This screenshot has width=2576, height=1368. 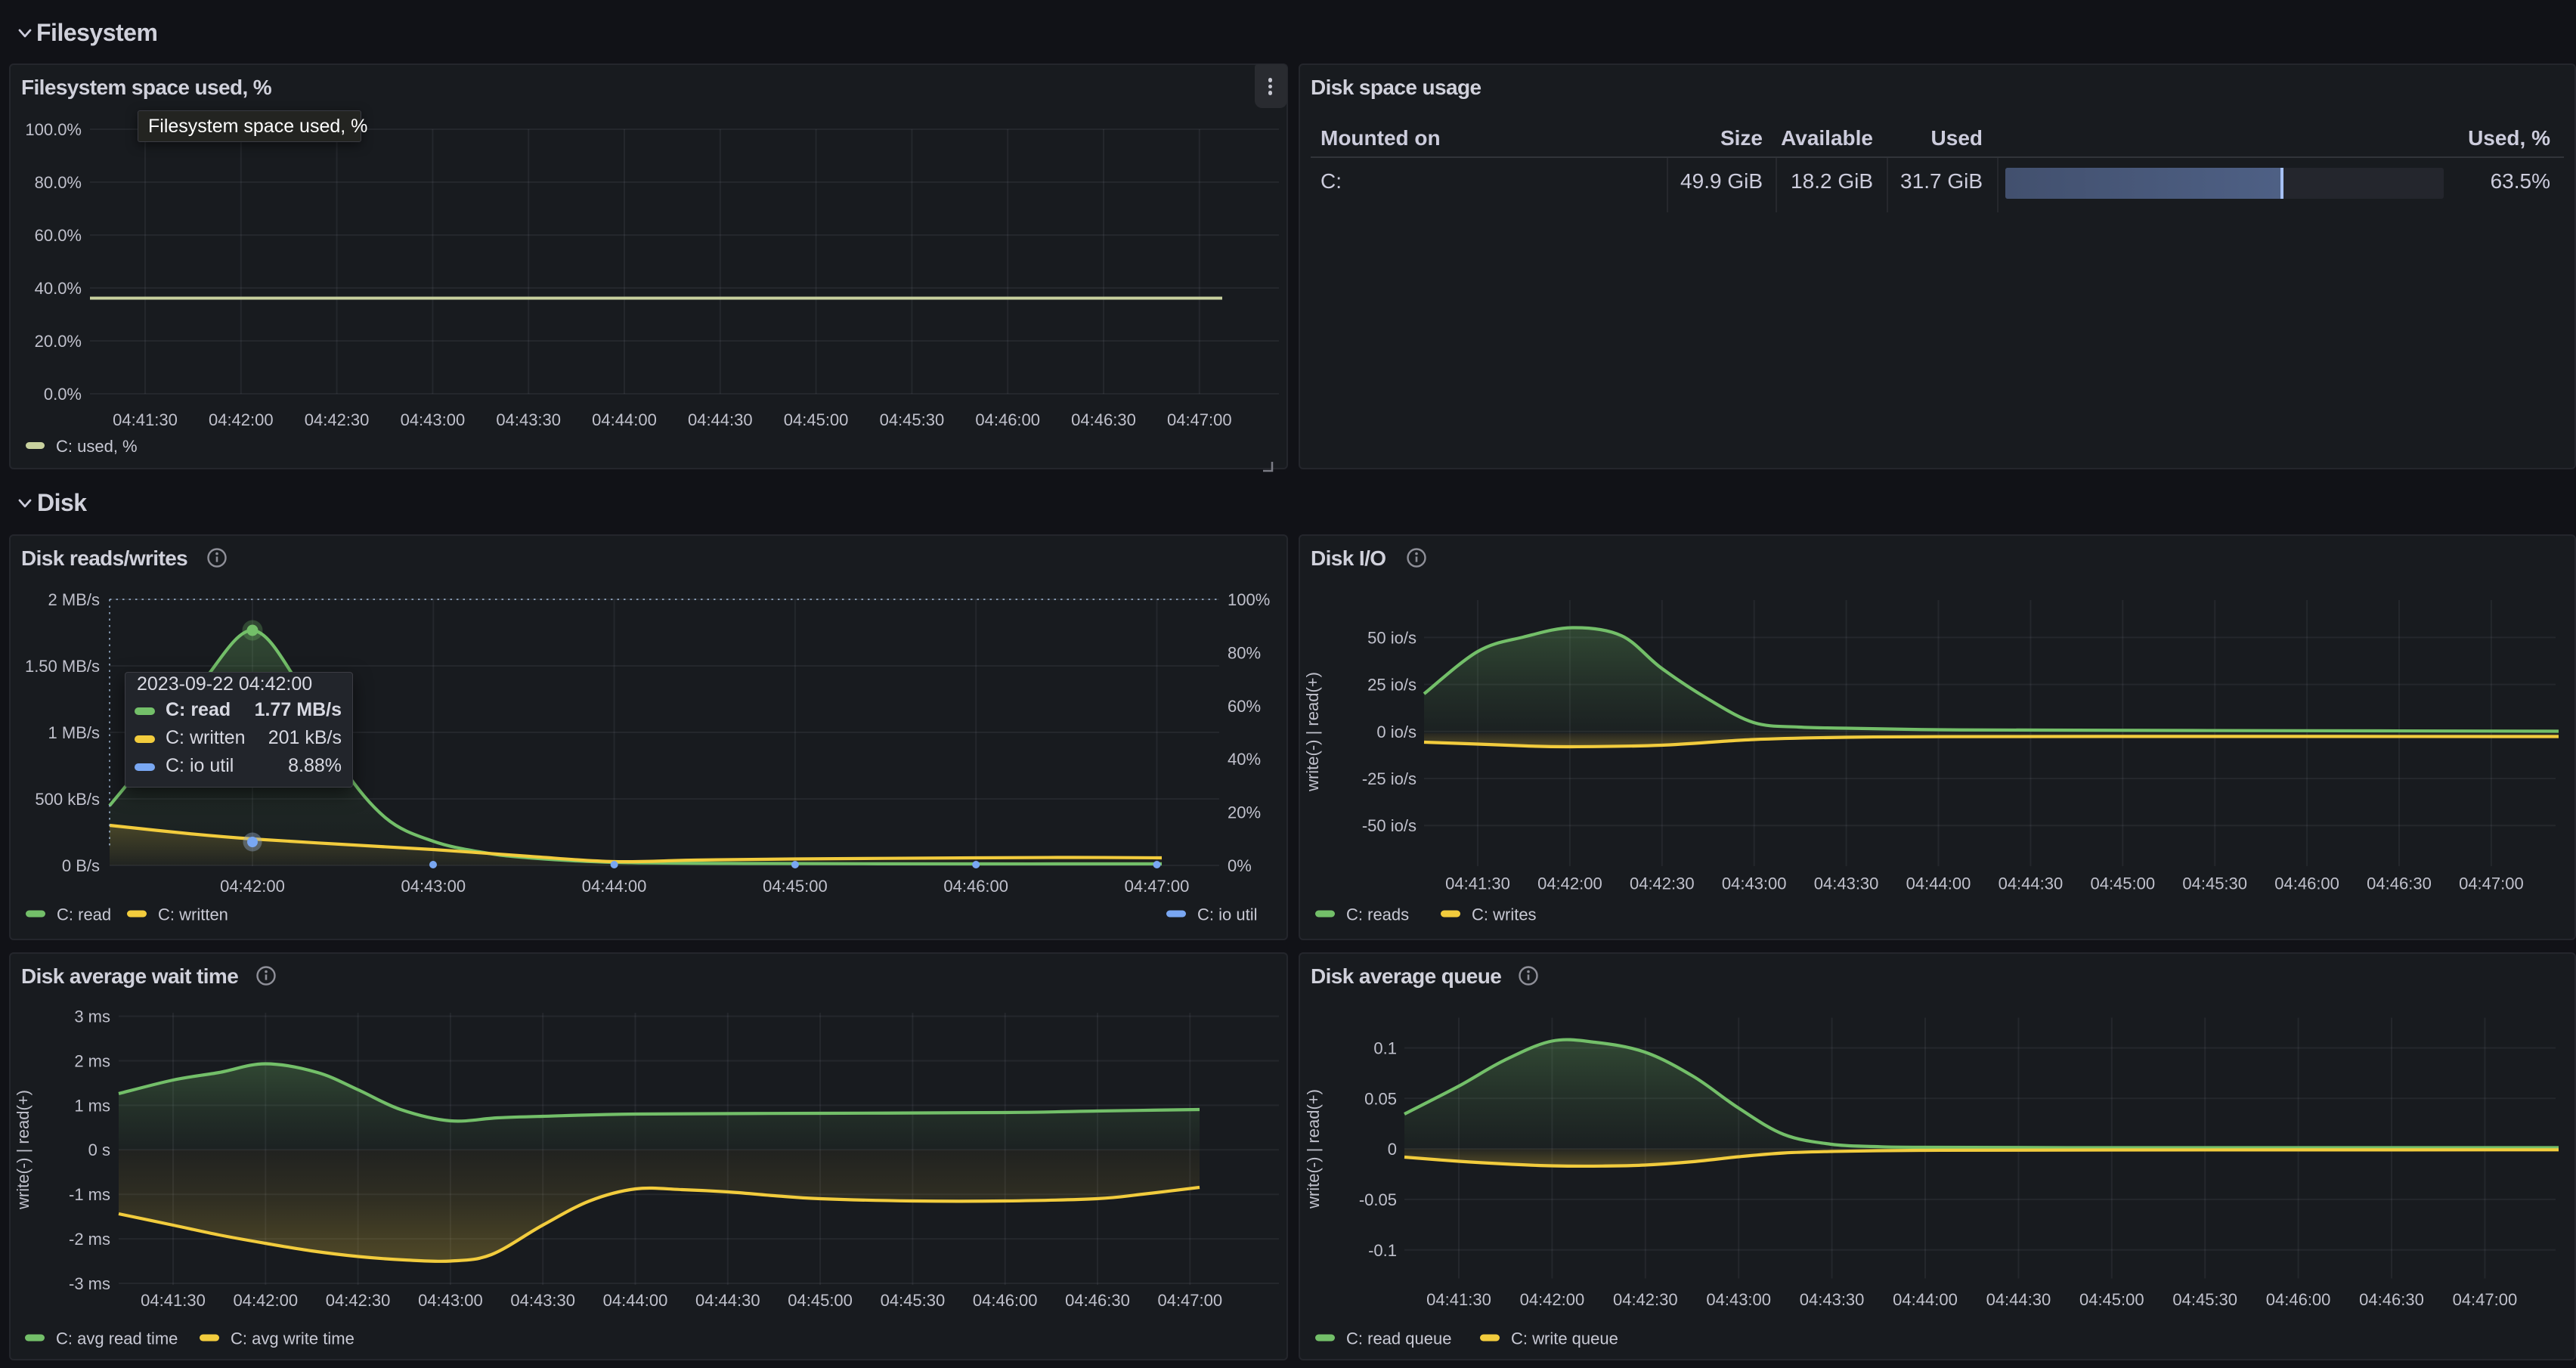 I want to click on svg-text: C:, so click(x=1331, y=181).